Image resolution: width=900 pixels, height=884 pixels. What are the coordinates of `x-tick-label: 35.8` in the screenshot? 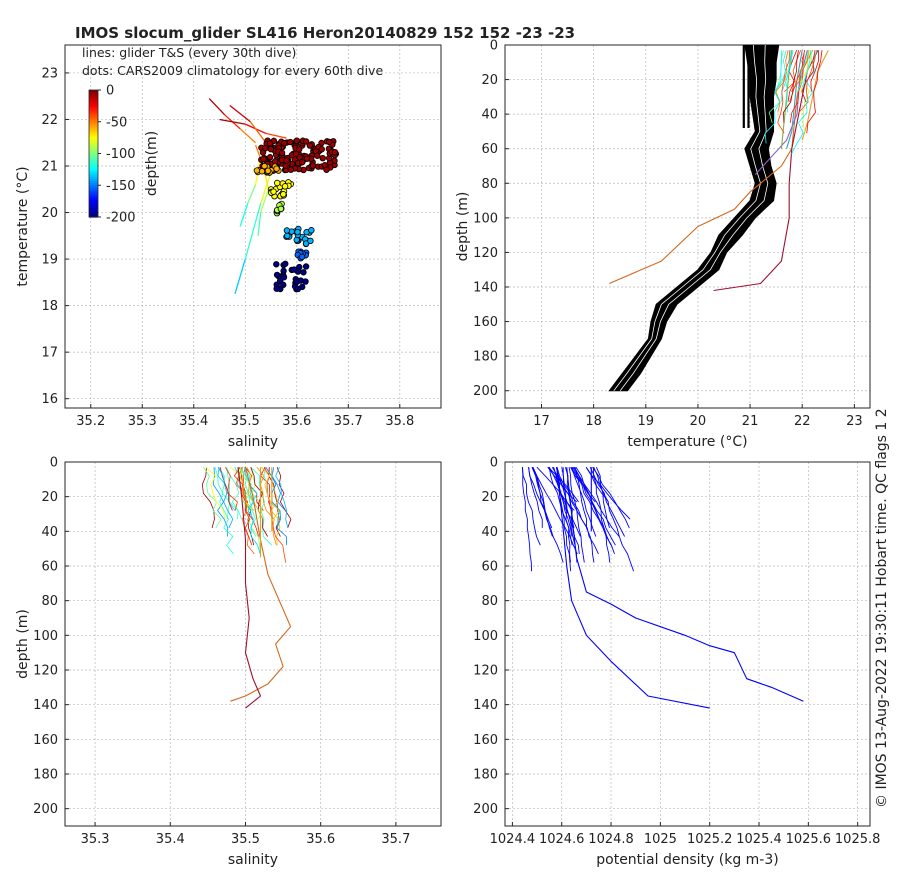 It's located at (399, 421).